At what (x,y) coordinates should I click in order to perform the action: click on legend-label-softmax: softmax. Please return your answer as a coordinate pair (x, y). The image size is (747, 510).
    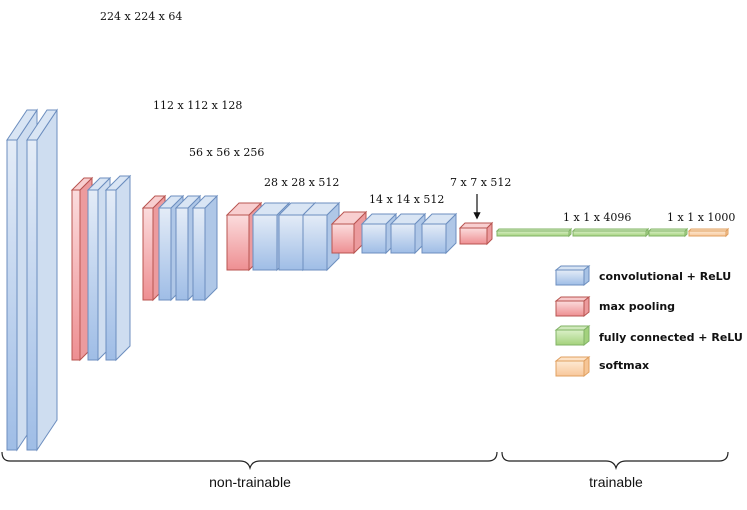
    Looking at the image, I should click on (624, 365).